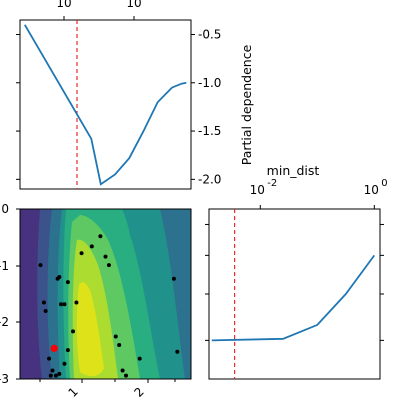  What do you see at coordinates (99, 10) in the screenshot?
I see `pd-top-xticks: 10 10` at bounding box center [99, 10].